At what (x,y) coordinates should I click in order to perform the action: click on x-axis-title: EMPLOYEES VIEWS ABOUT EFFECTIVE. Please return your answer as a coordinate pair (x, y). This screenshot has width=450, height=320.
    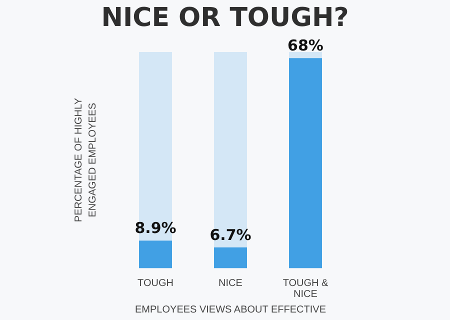
    Looking at the image, I should click on (230, 310).